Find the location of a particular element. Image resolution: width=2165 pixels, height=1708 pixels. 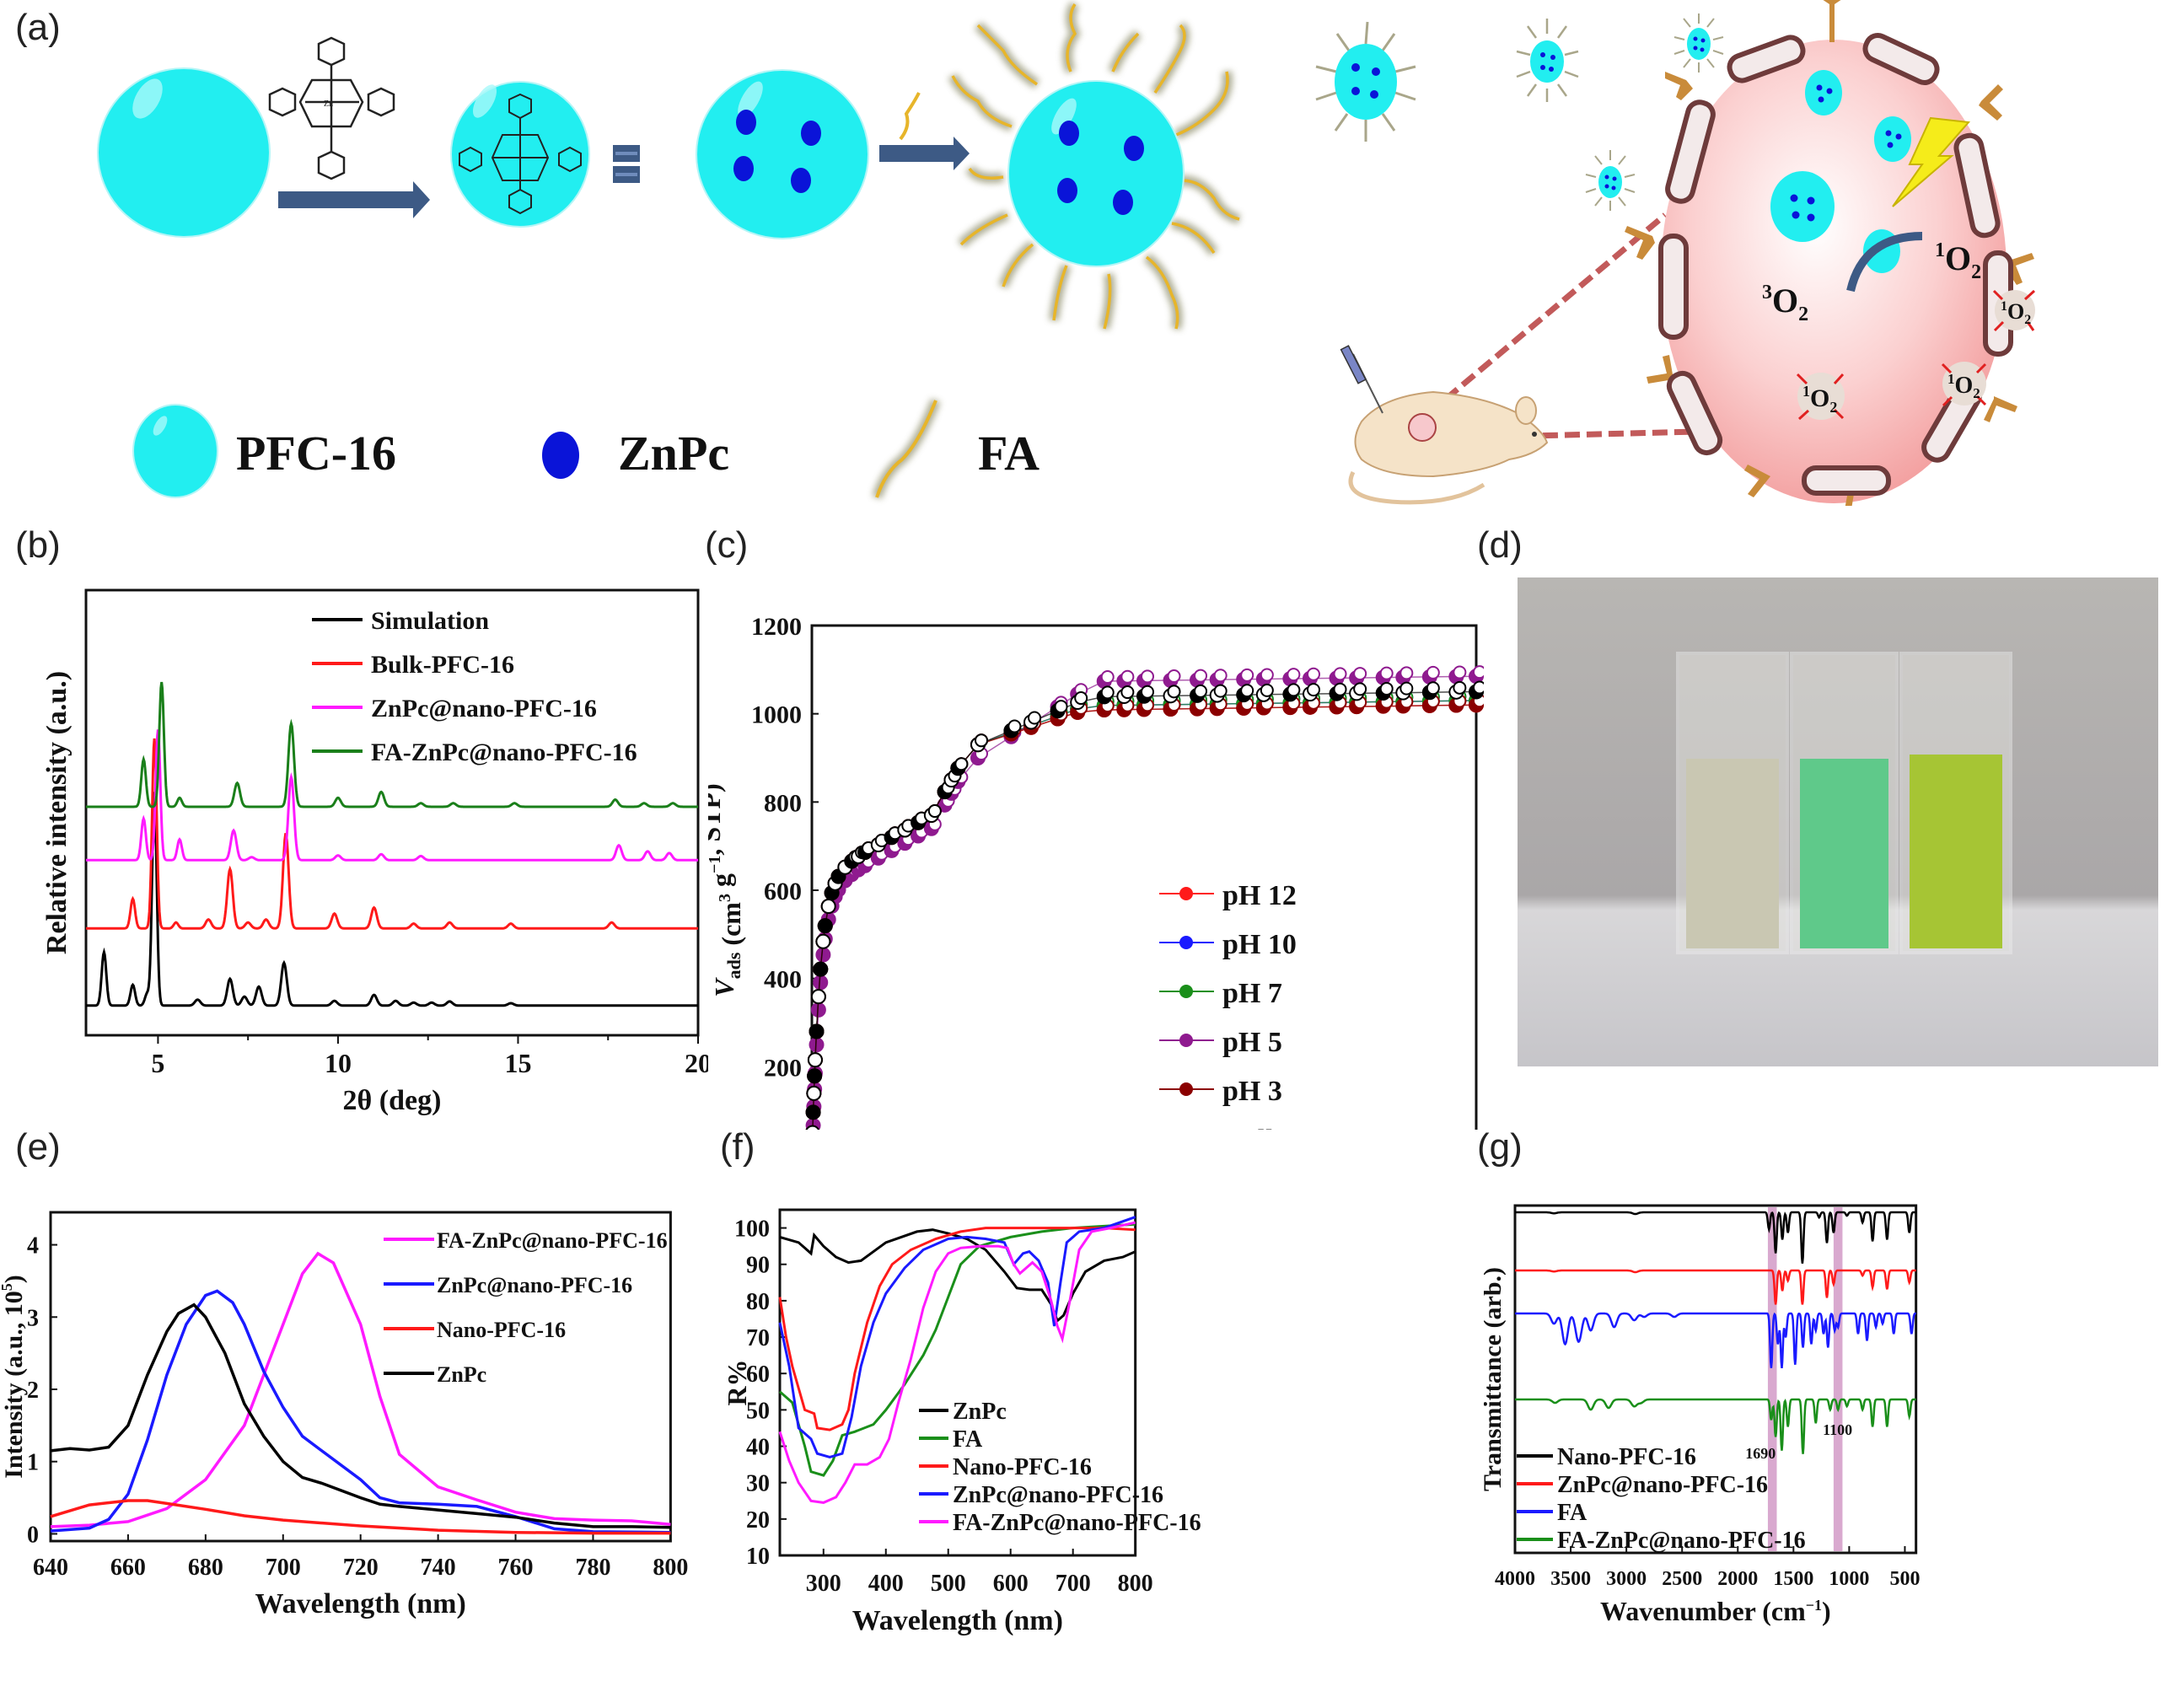

x-tick-label: 400 is located at coordinates (886, 1584).